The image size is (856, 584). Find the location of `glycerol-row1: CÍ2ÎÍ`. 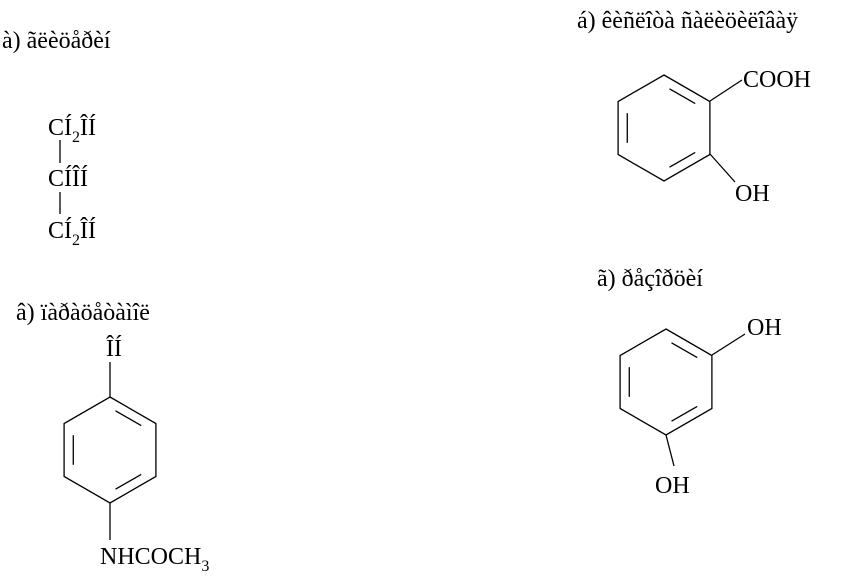

glycerol-row1: CÍ2ÎÍ is located at coordinates (72, 130).